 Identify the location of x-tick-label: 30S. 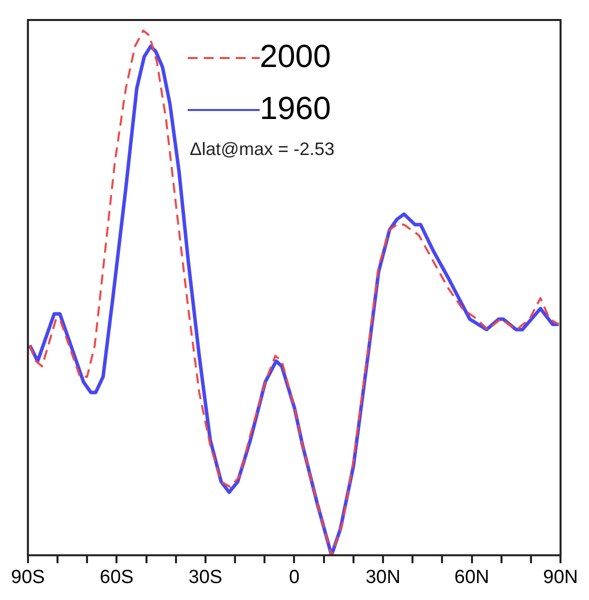
(205, 577).